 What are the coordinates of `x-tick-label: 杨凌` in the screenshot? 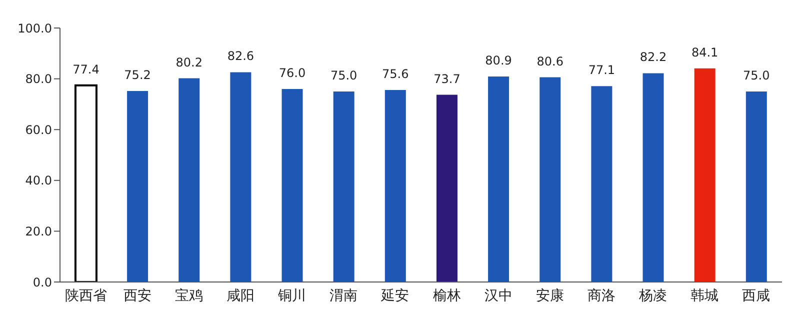 It's located at (653, 296).